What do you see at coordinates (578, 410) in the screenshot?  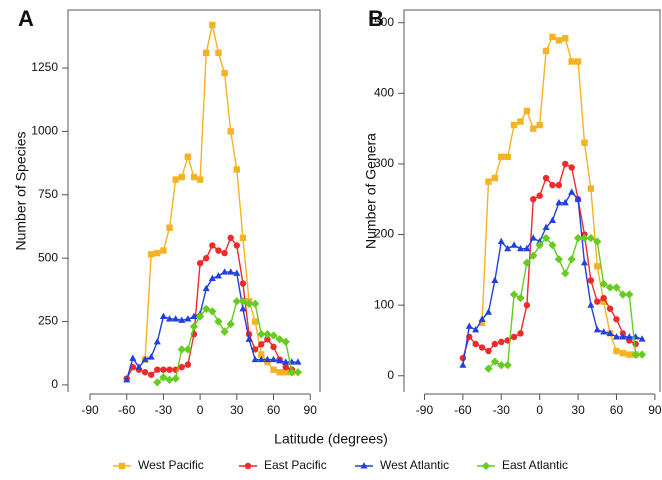 I see `x-tick-label: 30` at bounding box center [578, 410].